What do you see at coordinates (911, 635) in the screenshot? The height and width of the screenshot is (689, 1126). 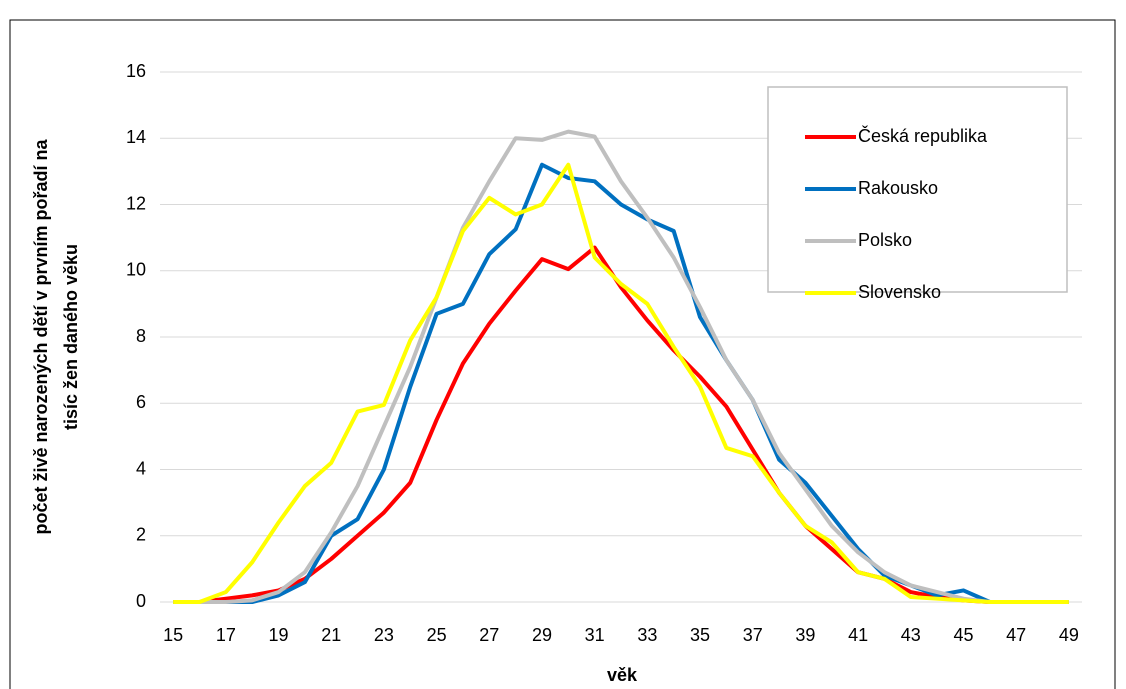 I see `x-tick-label: 43` at bounding box center [911, 635].